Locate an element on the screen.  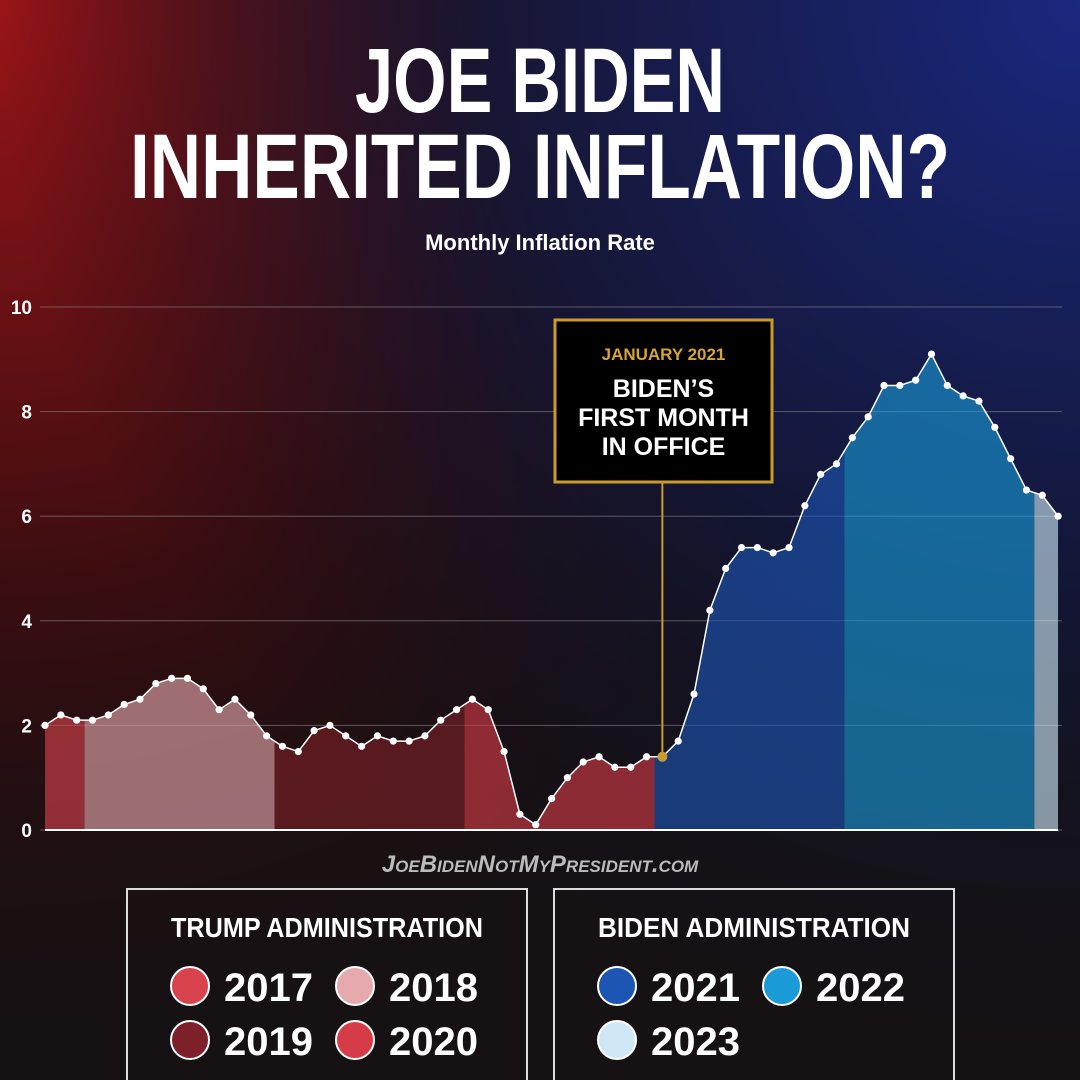
legend-label: 2019 is located at coordinates (268, 1042).